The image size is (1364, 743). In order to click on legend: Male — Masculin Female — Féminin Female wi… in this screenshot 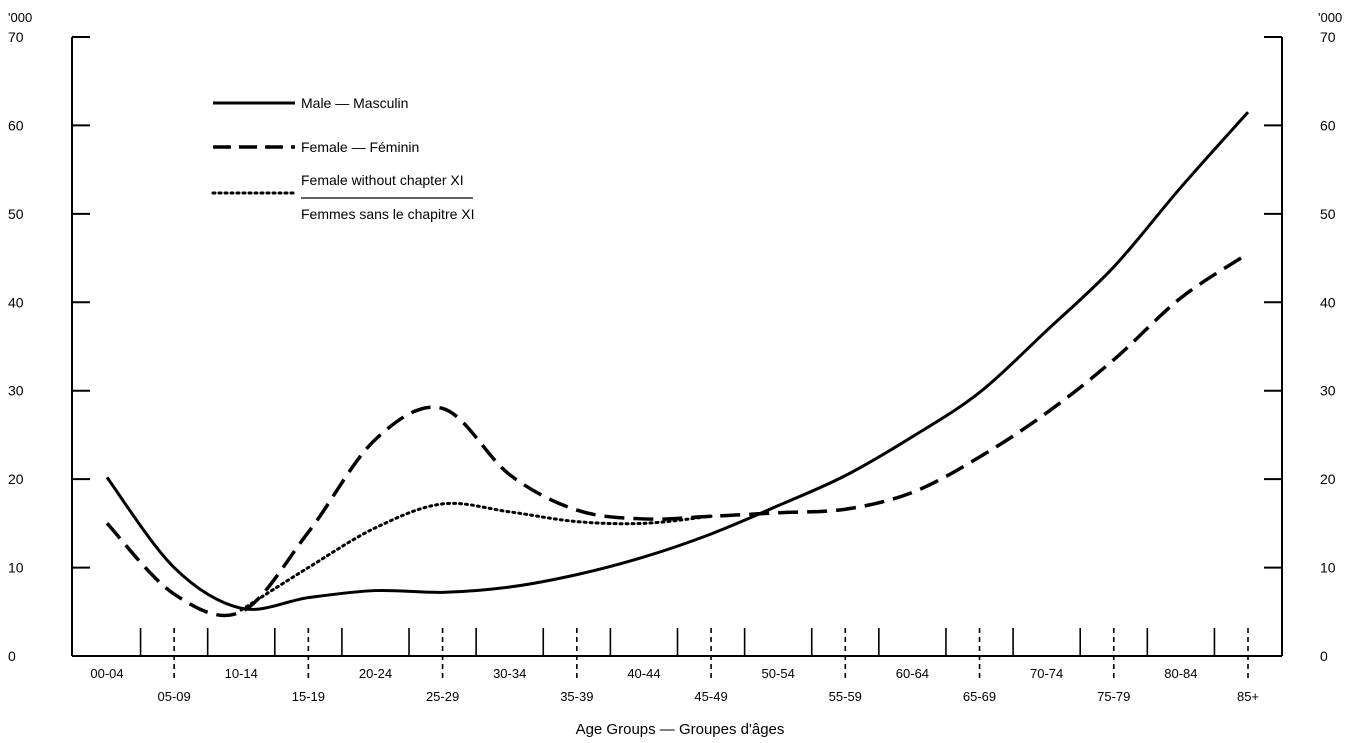, I will do `click(343, 158)`.